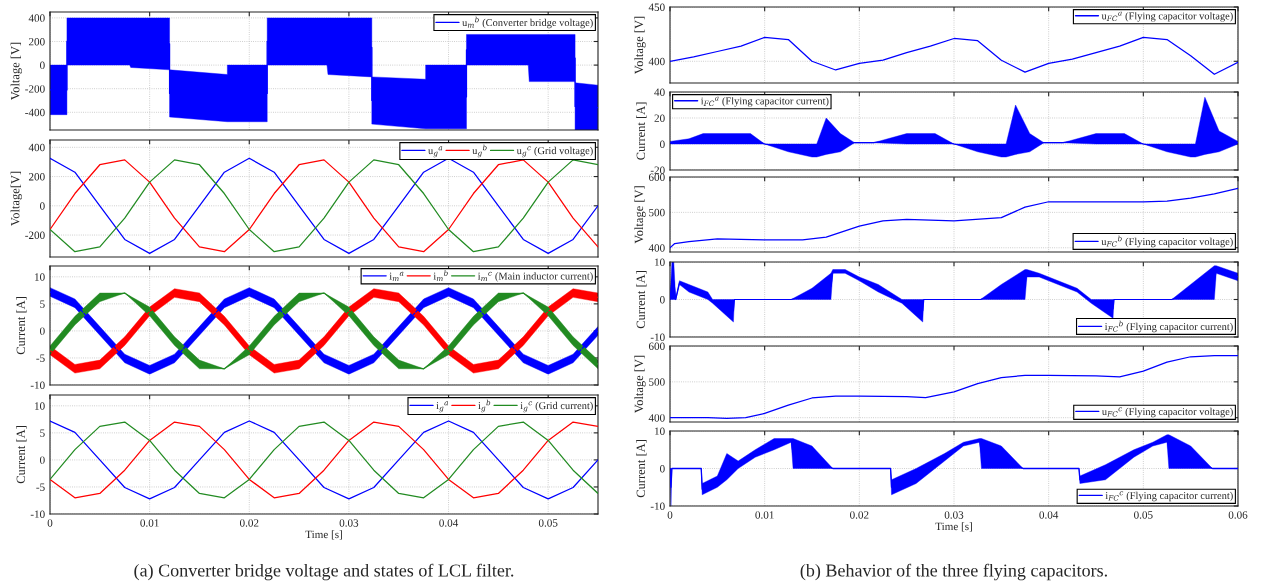 The height and width of the screenshot is (584, 1272). Describe the element at coordinates (659, 118) in the screenshot. I see `y-tick-label: 20` at that location.